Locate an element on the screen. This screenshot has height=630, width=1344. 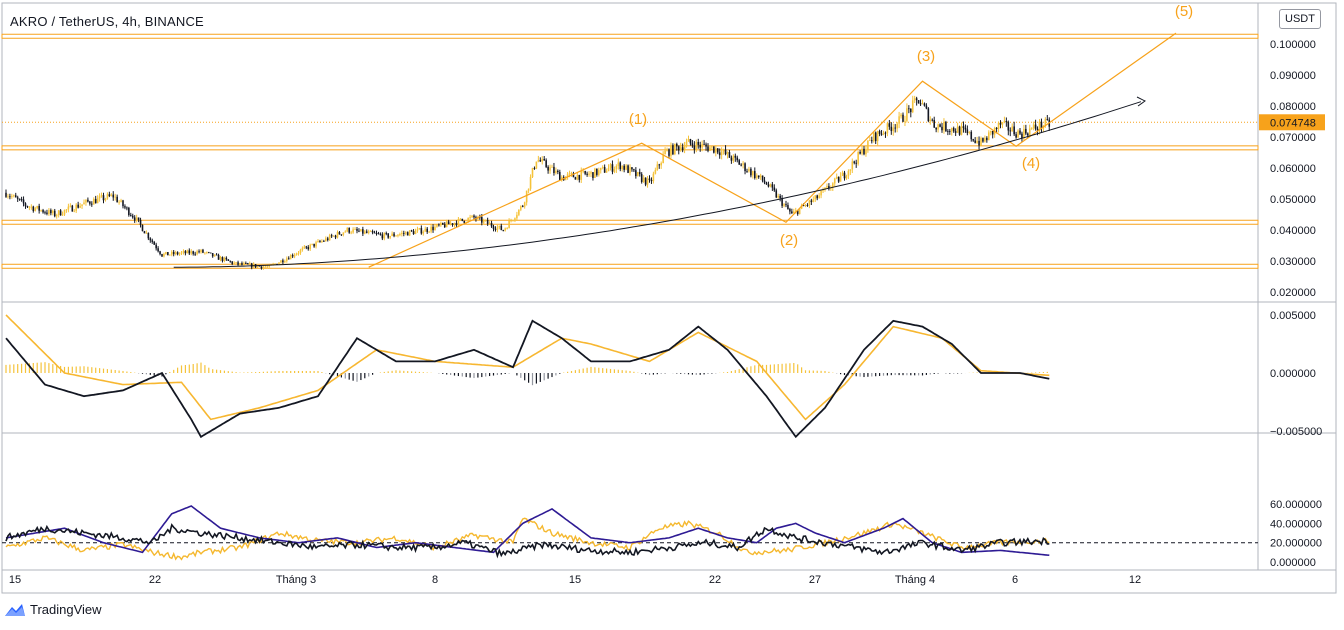
currency-badge: USDT is located at coordinates (1300, 19).